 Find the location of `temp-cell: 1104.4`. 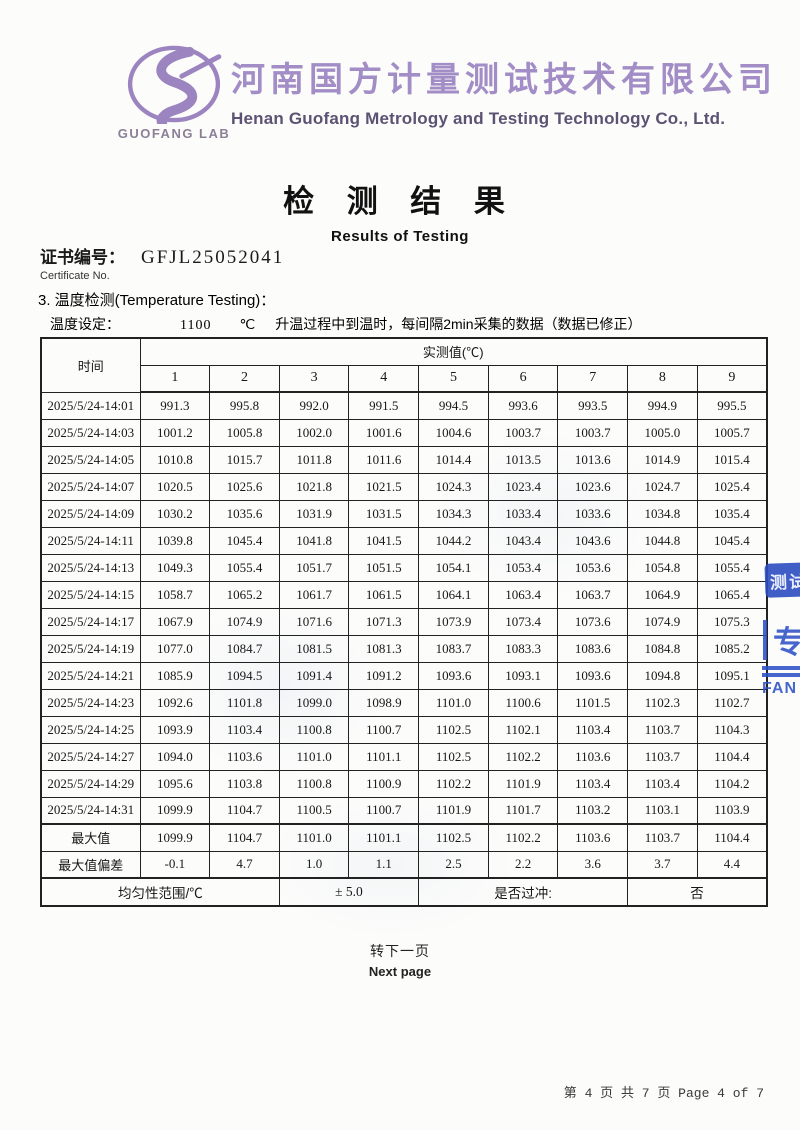

temp-cell: 1104.4 is located at coordinates (732, 756).